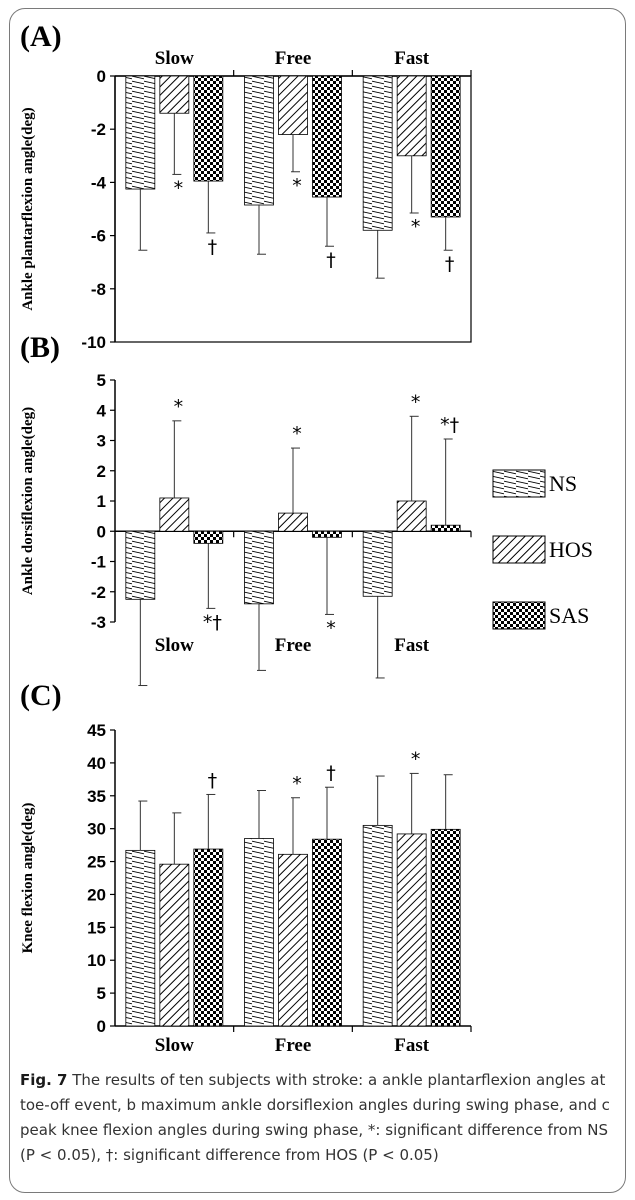 Image resolution: width=635 pixels, height=1200 pixels. What do you see at coordinates (96, 730) in the screenshot?
I see `y-tick-label: 45` at bounding box center [96, 730].